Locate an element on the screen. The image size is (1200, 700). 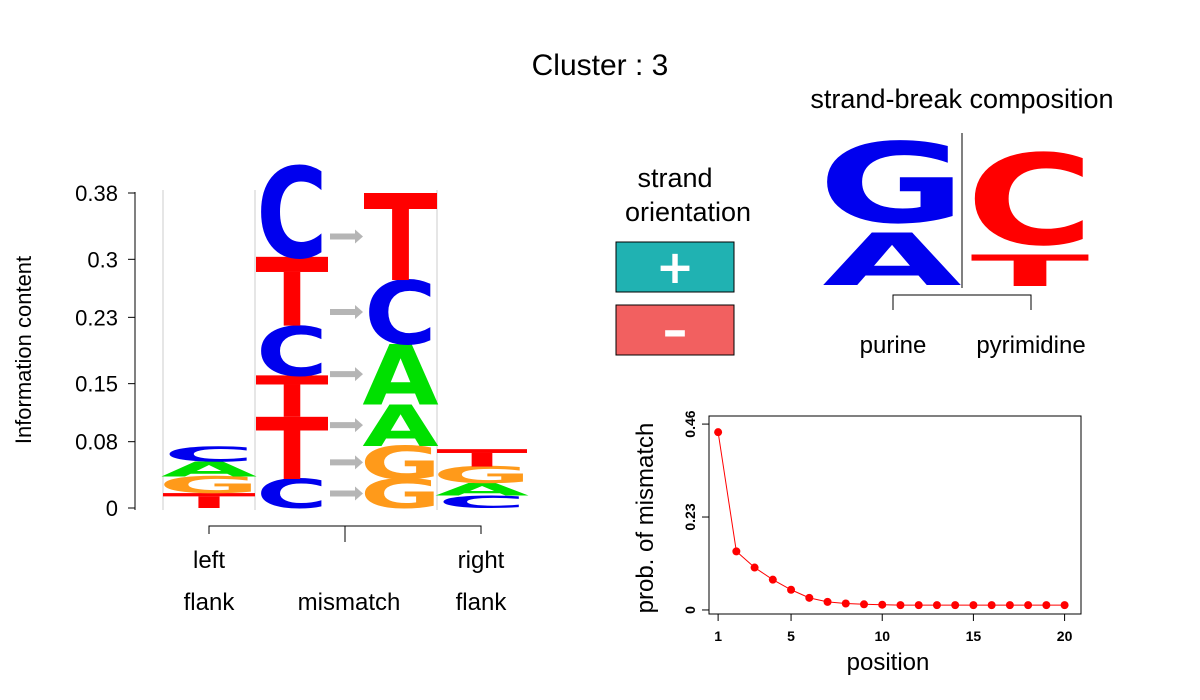
minus-symbol: – is located at coordinates (675, 330).